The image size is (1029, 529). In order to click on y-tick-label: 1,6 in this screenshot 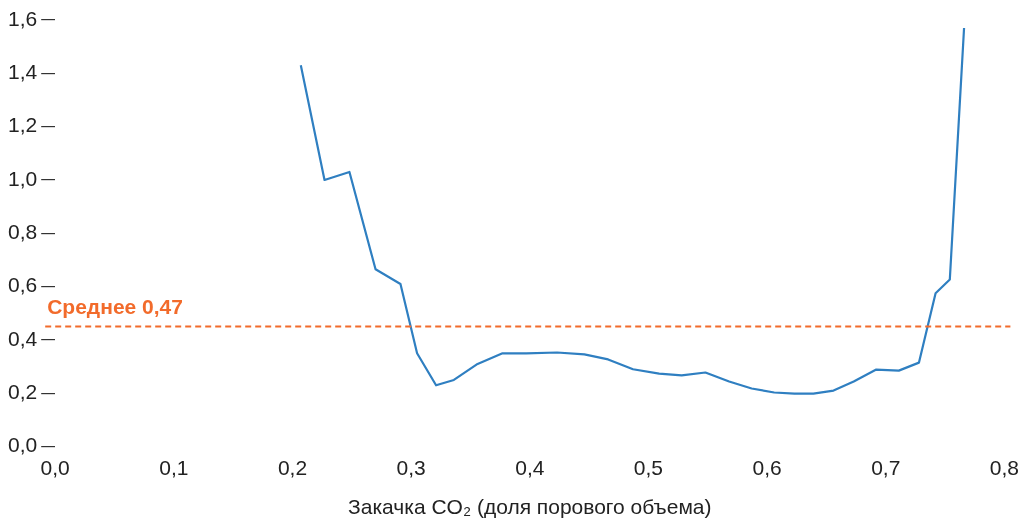, I will do `click(22, 18)`.